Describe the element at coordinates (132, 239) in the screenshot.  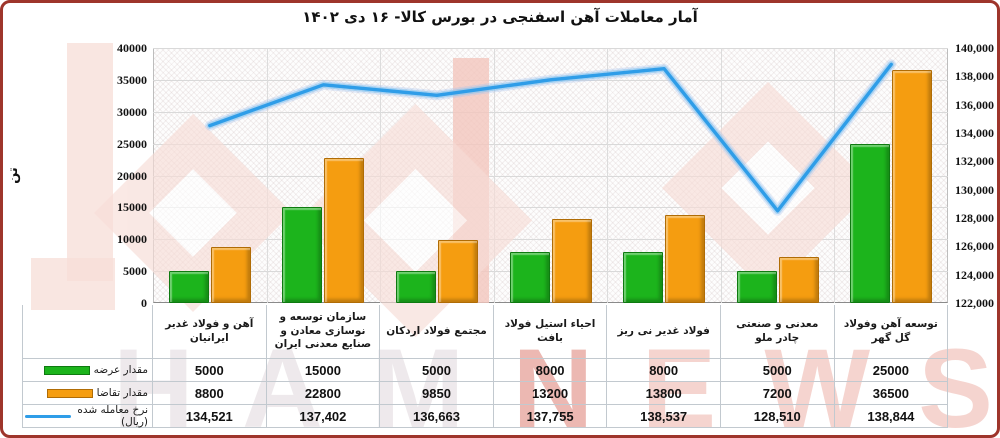
I see `left-axis-tick: 10000` at that location.